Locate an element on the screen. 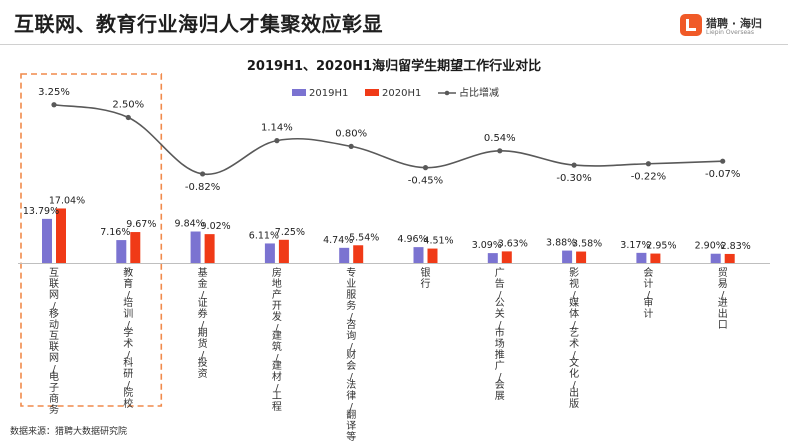 The image size is (788, 442). category-label-char: 视 is located at coordinates (574, 283).